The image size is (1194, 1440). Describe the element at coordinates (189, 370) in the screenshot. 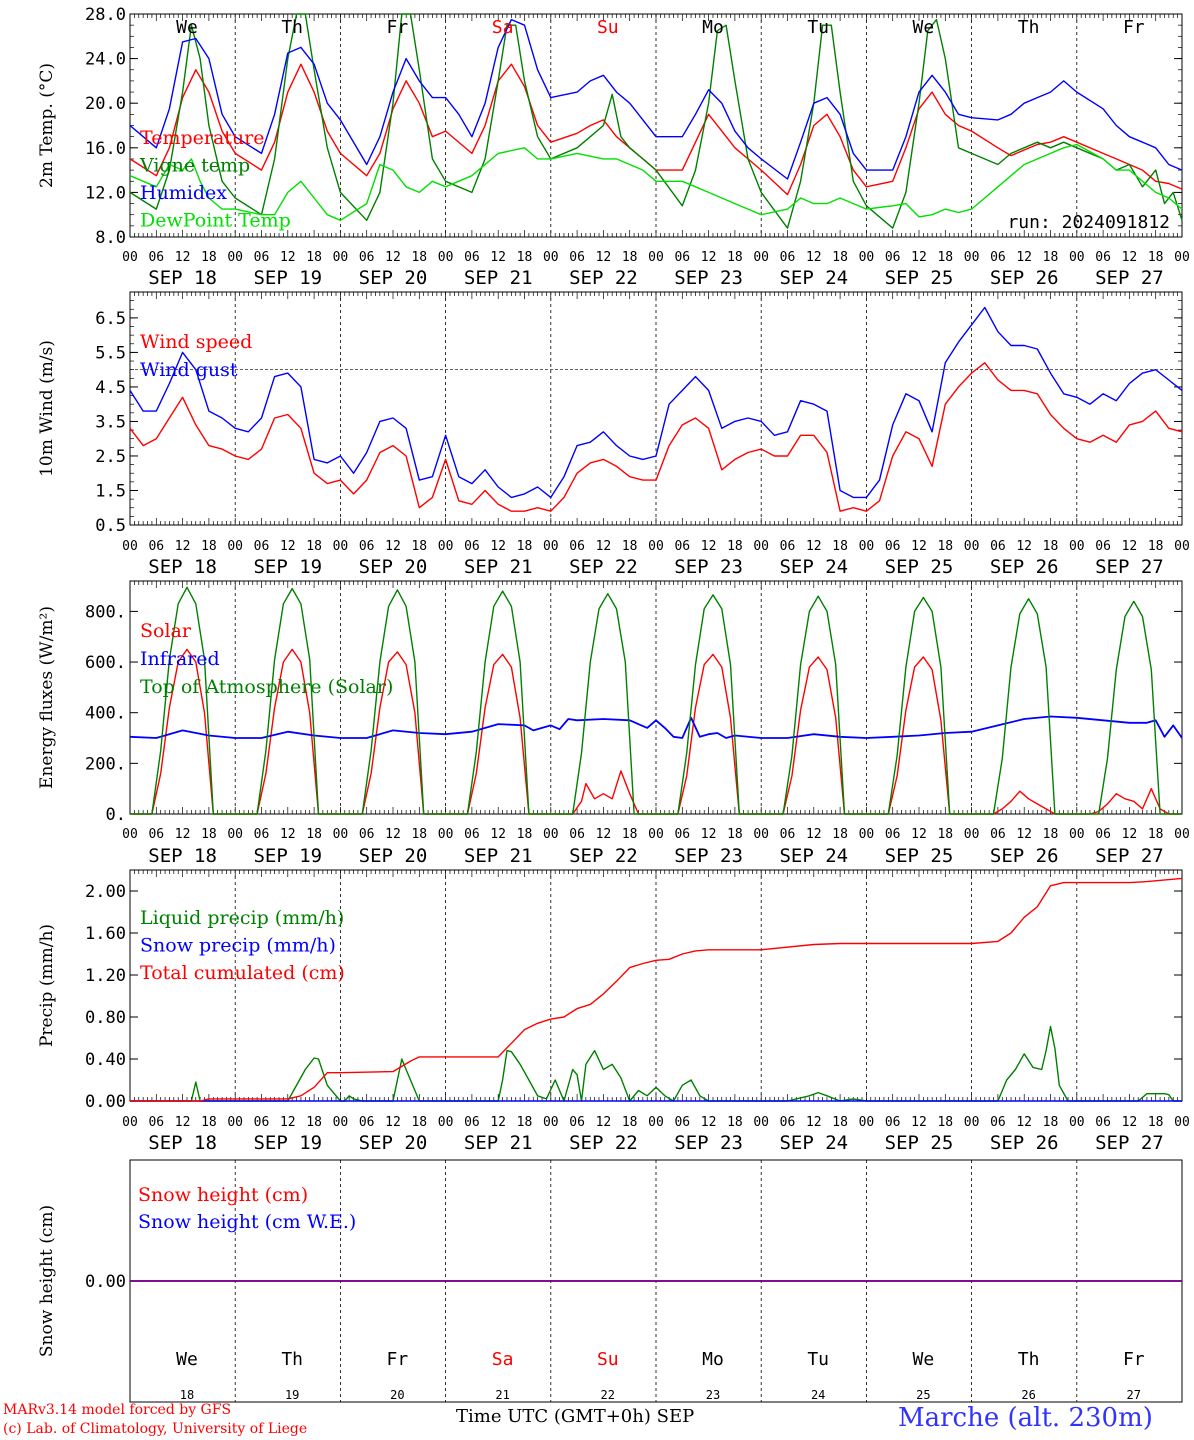

I see `wind-legend-wind-gust: Wind gust` at that location.